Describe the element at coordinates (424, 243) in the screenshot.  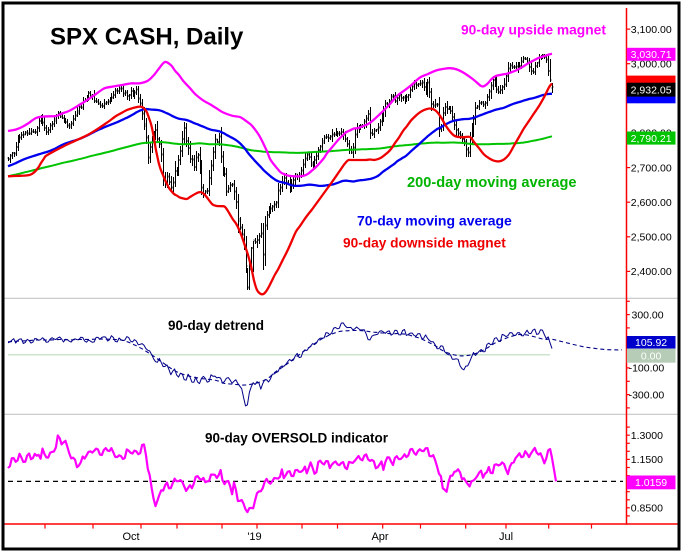
I see `svg-text: 90-day downside magnet` at that location.